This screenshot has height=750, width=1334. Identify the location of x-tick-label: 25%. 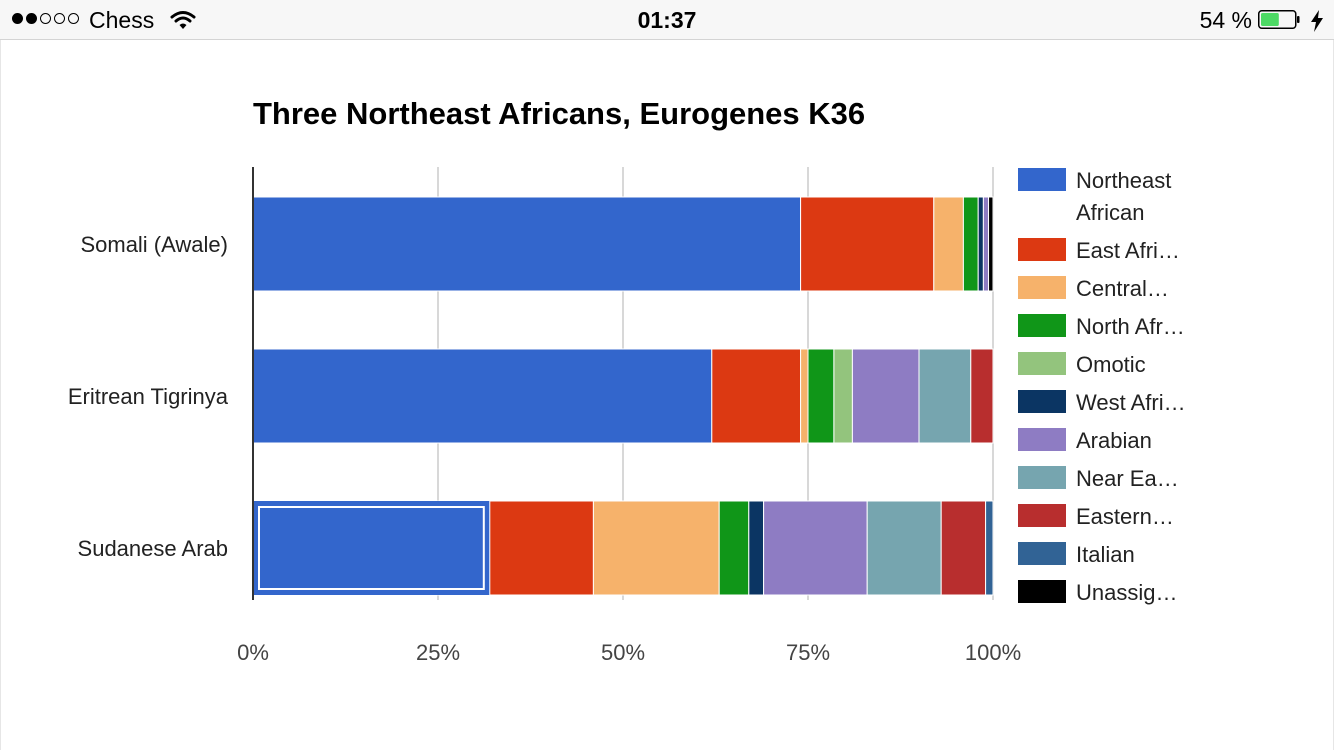
(438, 652).